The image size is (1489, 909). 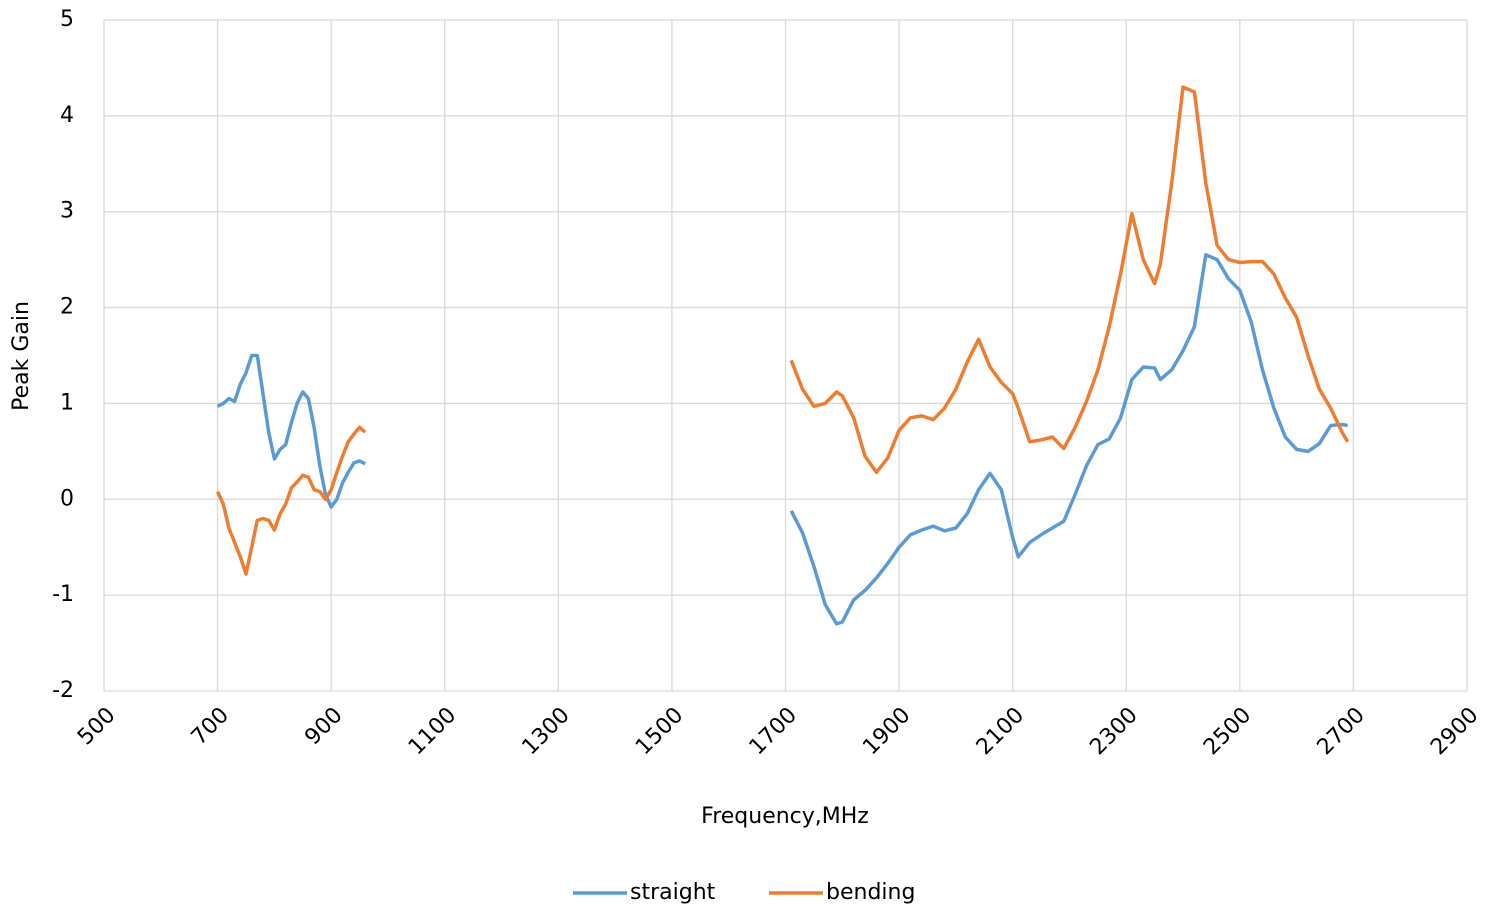 What do you see at coordinates (96, 726) in the screenshot?
I see `x-tick-label: 500` at bounding box center [96, 726].